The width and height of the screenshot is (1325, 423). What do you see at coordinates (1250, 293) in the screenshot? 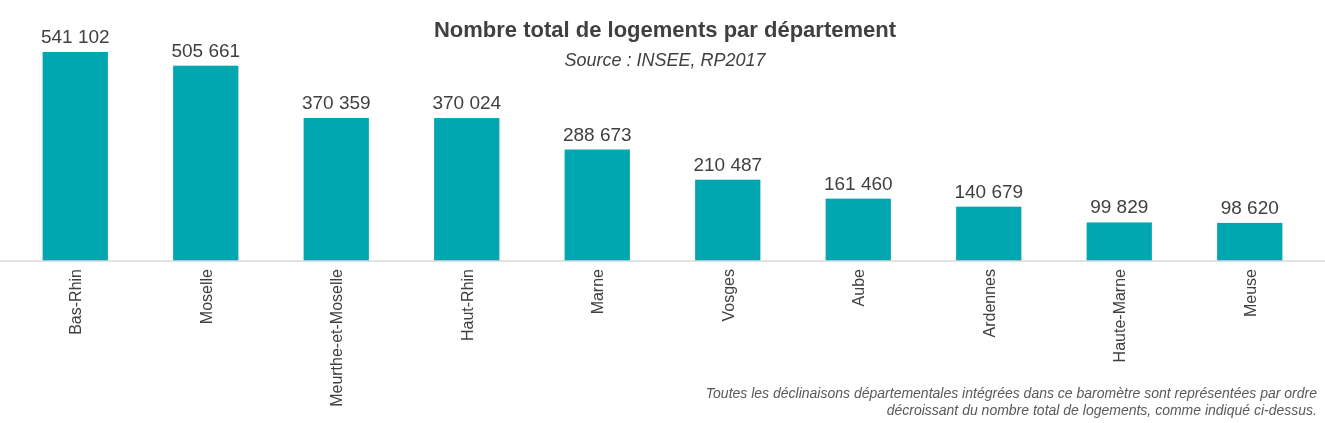
I see `x-tick-label: Meuse` at bounding box center [1250, 293].